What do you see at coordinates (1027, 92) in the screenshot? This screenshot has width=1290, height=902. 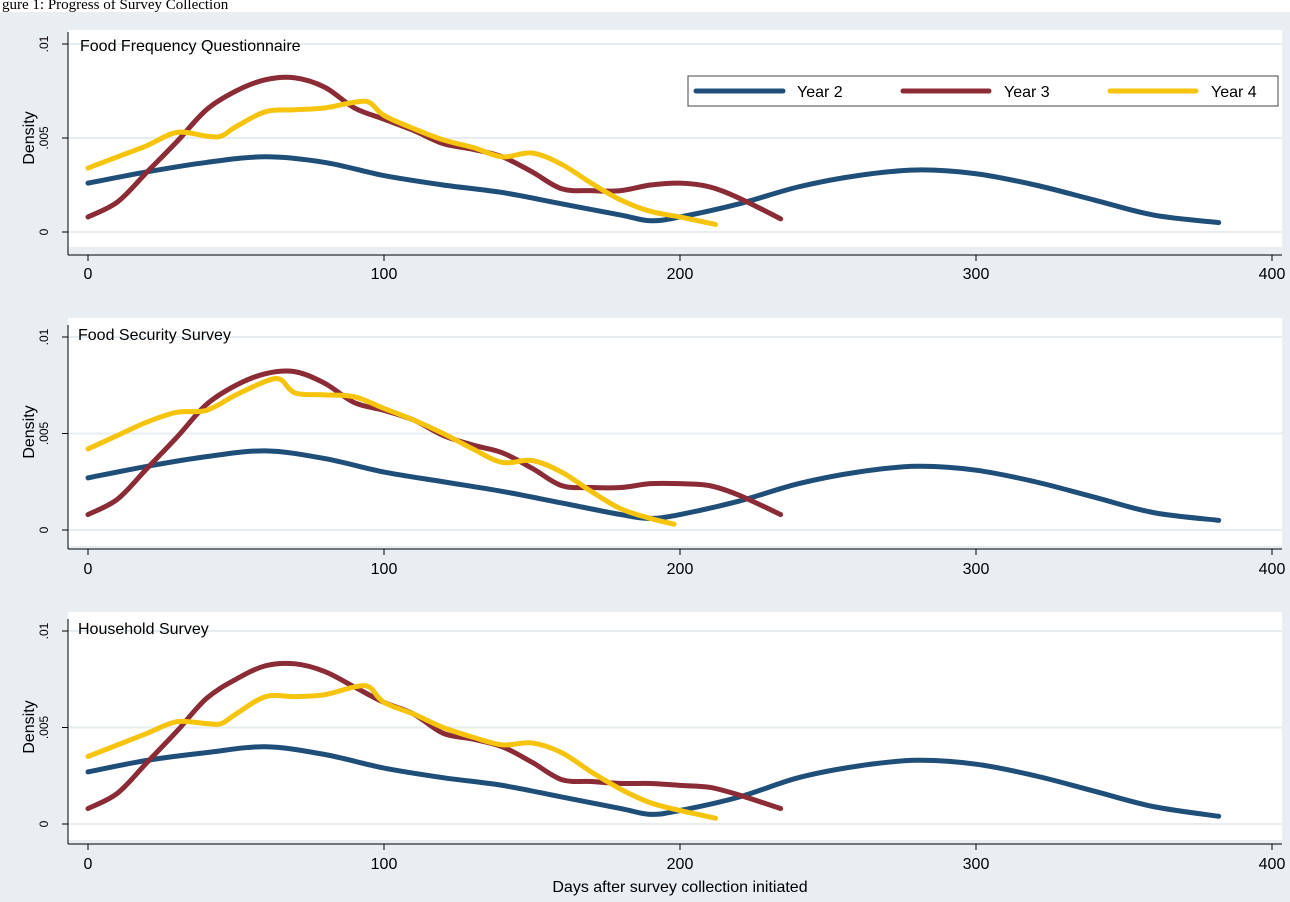 I see `legend-label-year-3: Year 3` at bounding box center [1027, 92].